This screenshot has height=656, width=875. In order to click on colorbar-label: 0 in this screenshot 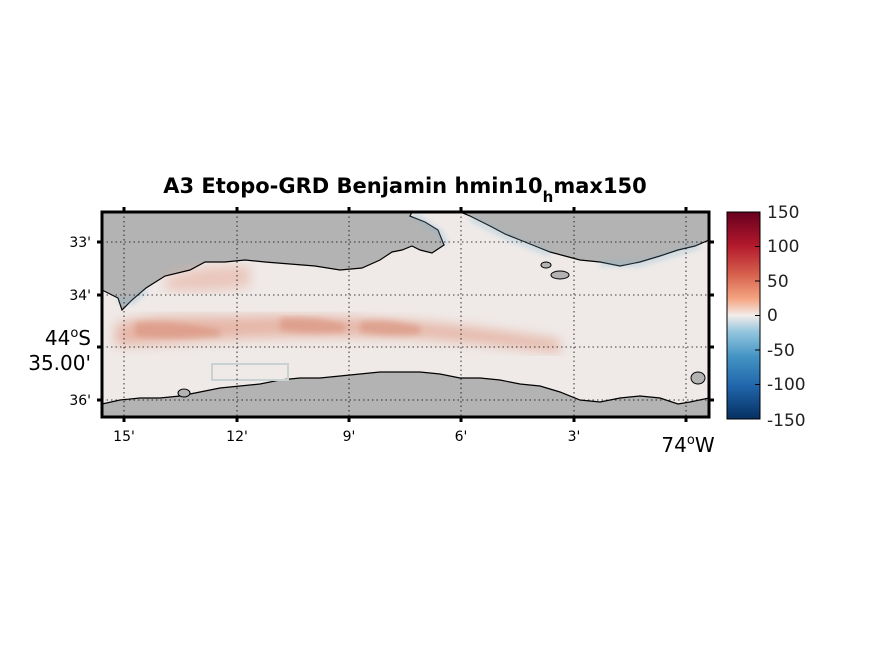, I will do `click(772, 316)`.